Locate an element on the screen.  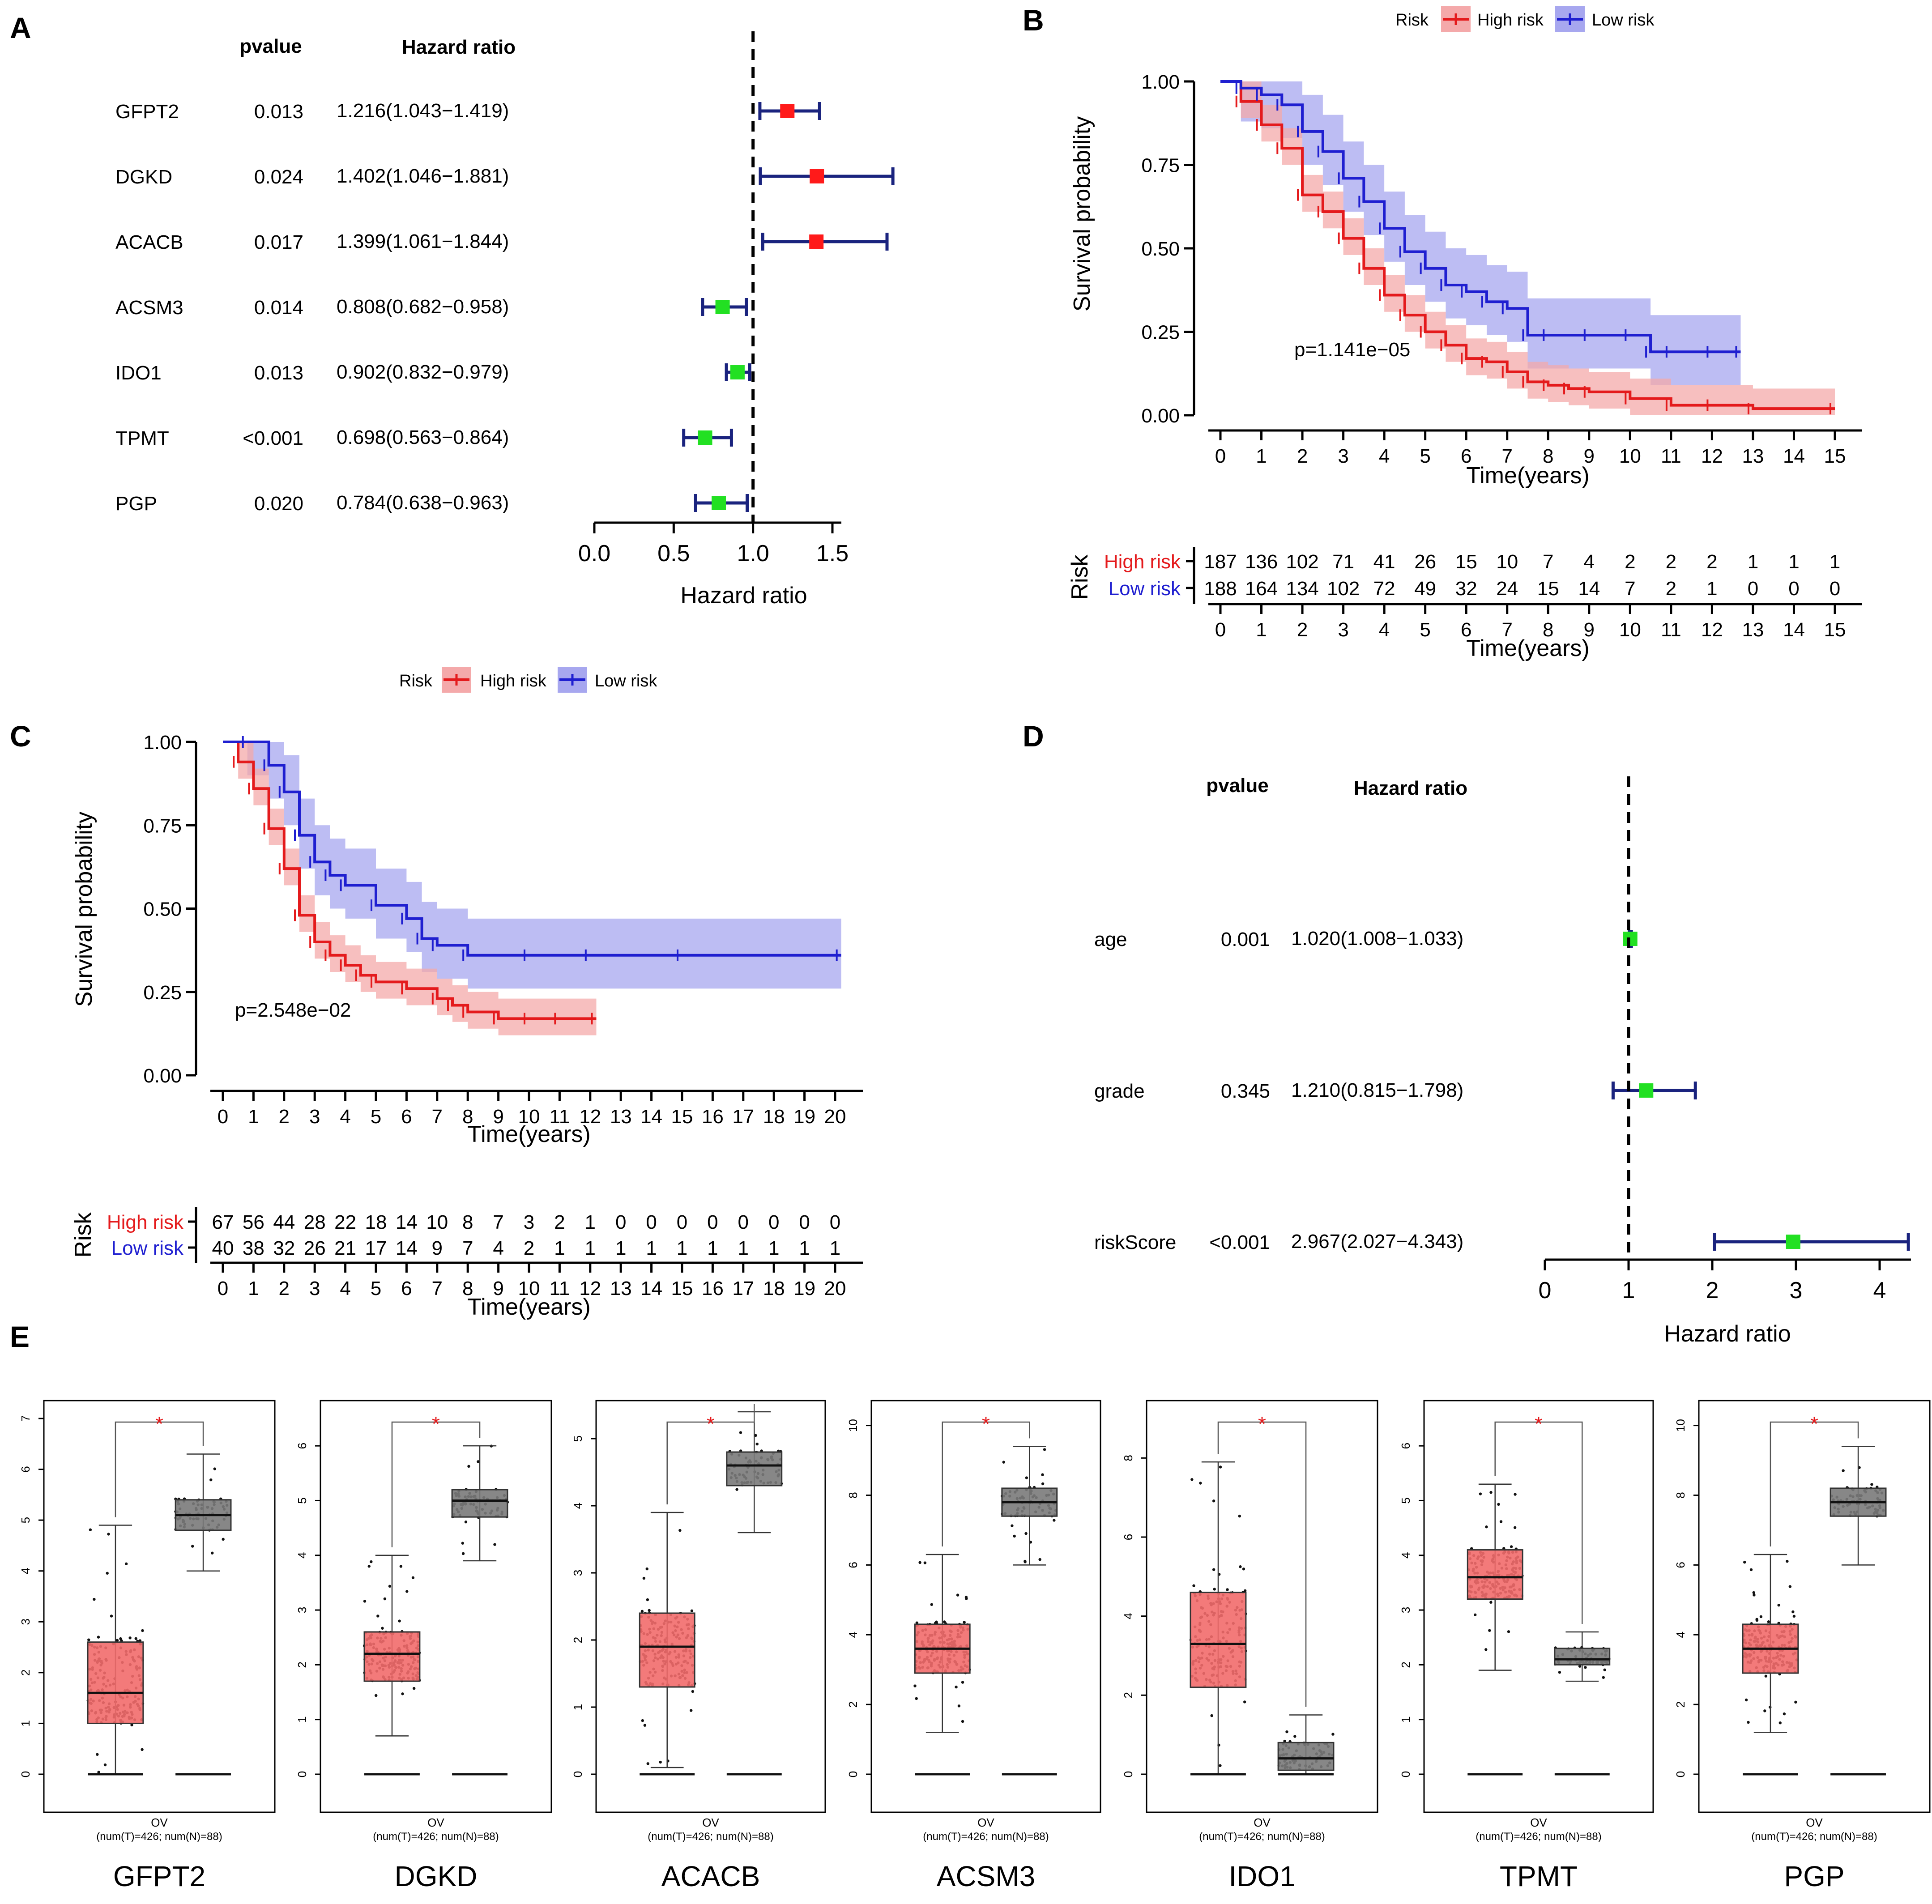
box-y-tick-label-dgkd: 0 is located at coordinates (302, 1774).